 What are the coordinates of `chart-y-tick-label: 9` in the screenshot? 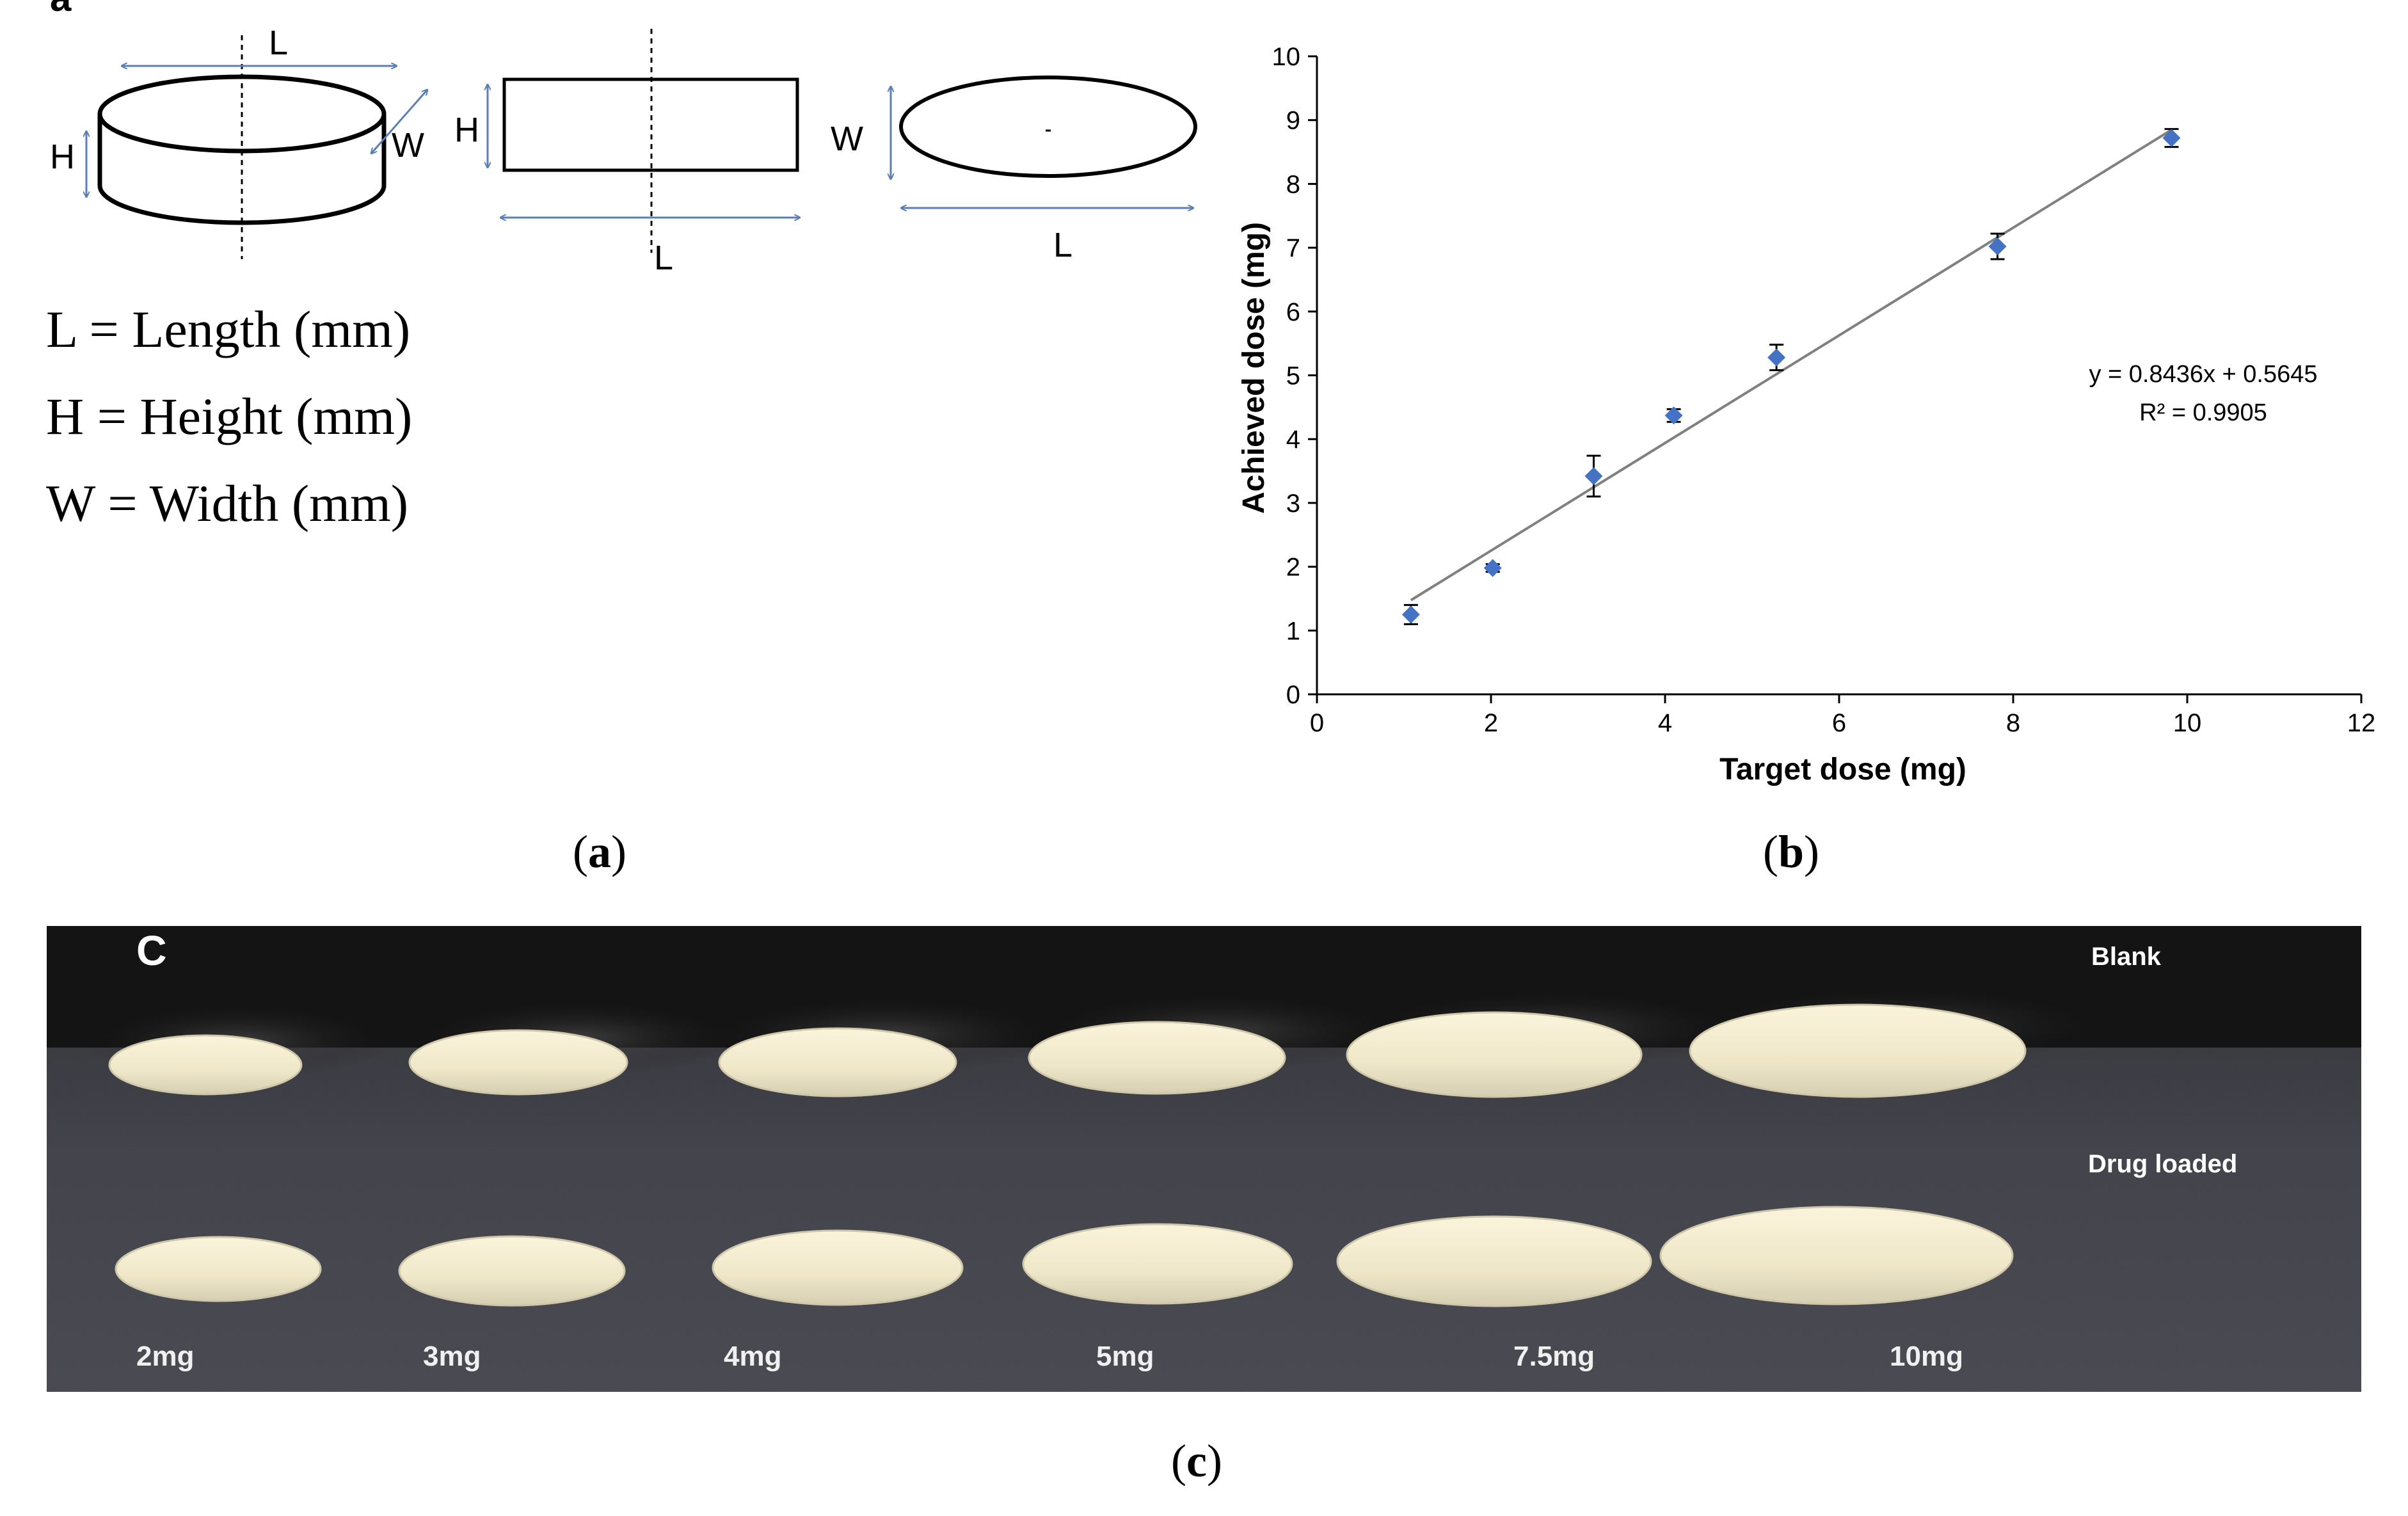 It's located at (1293, 121).